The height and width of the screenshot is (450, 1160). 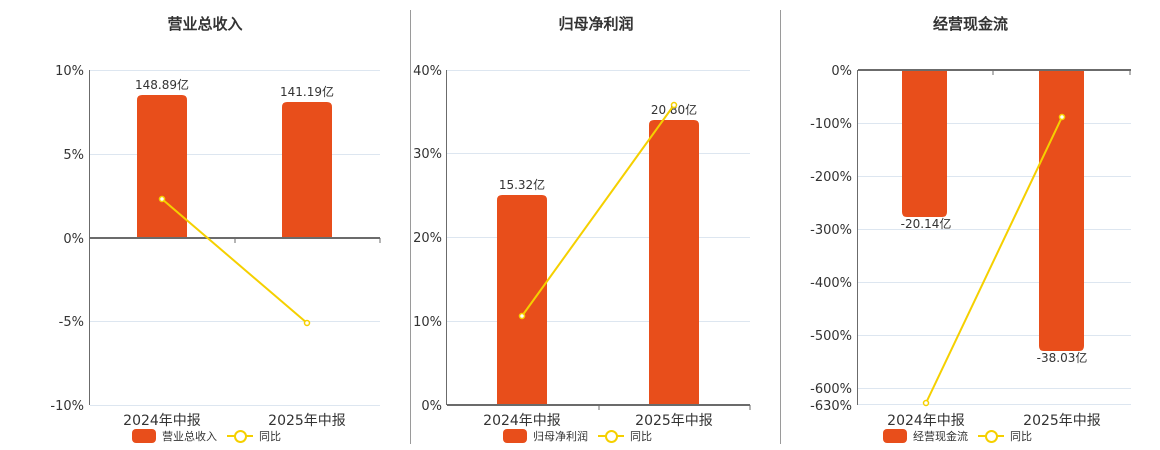 I want to click on svg-text: 30%, so click(x=427, y=154).